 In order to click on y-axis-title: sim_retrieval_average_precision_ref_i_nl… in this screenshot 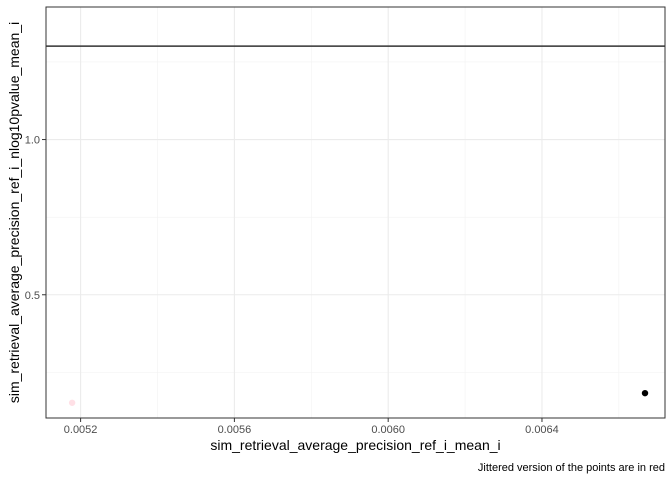, I will do `click(14, 212)`.